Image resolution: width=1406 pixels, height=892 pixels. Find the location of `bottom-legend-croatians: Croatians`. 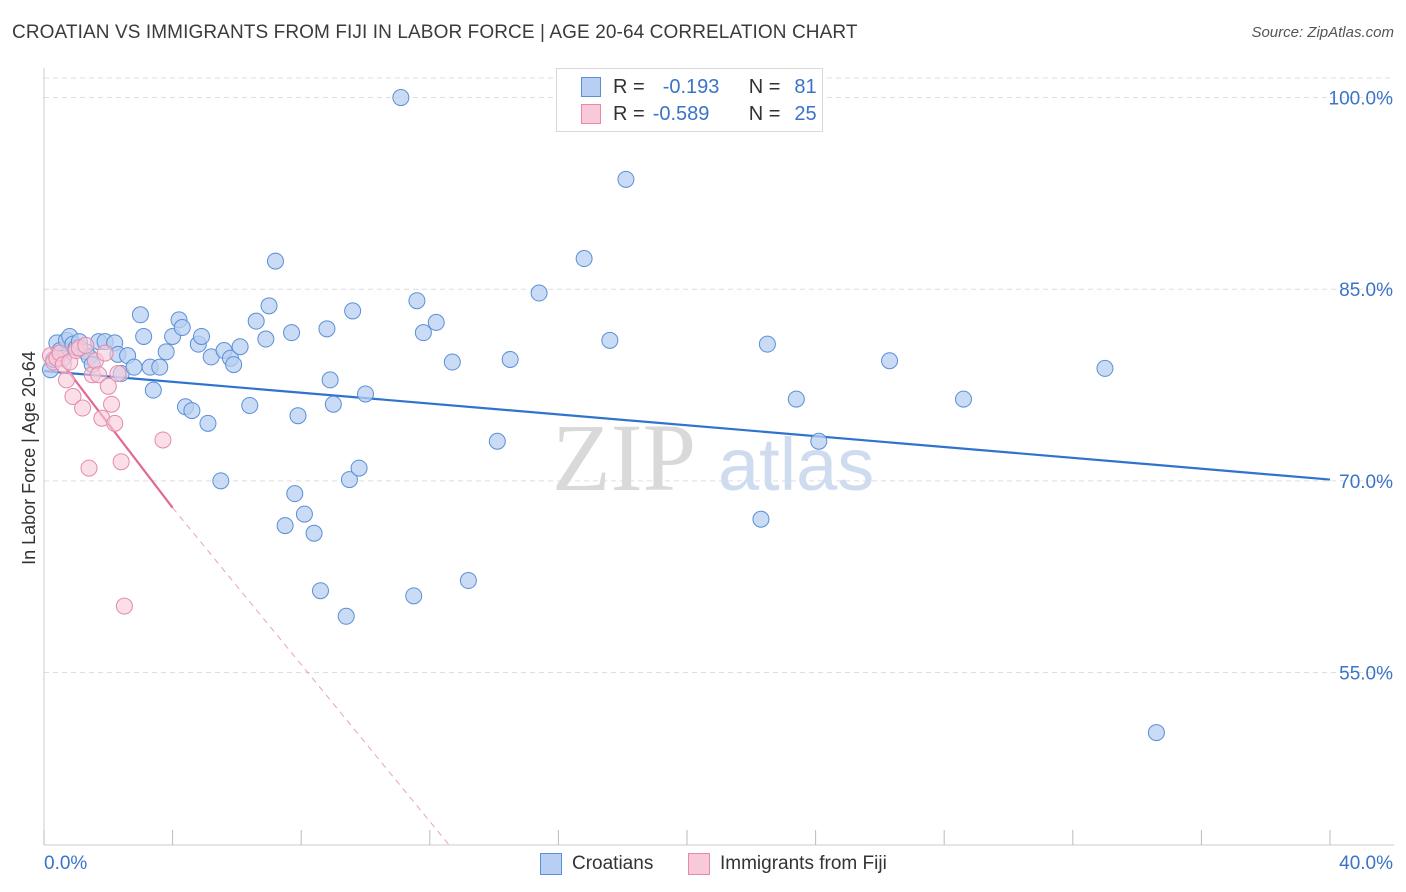

bottom-legend-croatians: Croatians is located at coordinates (596, 864).